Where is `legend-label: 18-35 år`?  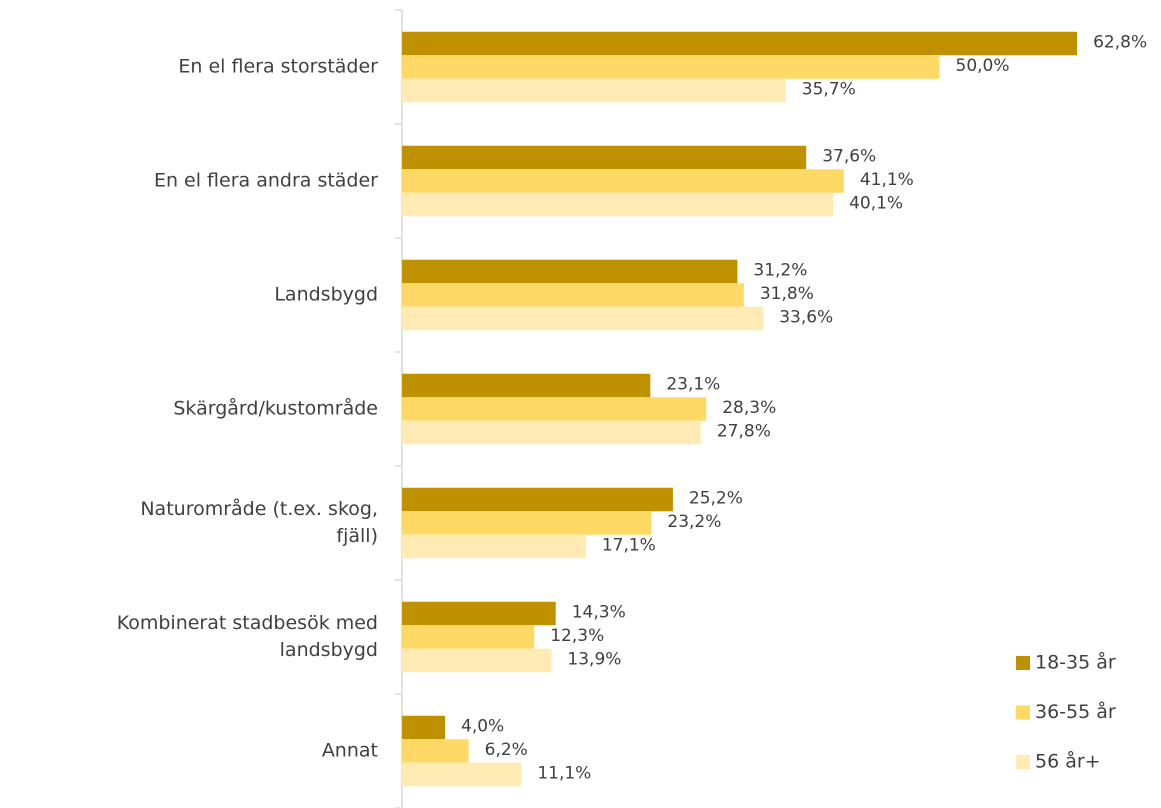 legend-label: 18-35 år is located at coordinates (1075, 662).